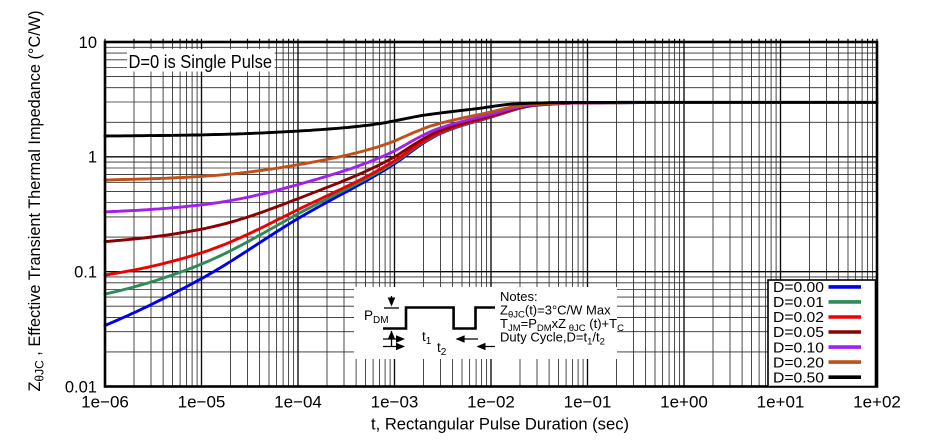 The height and width of the screenshot is (447, 950). Describe the element at coordinates (684, 402) in the screenshot. I see `svg-text: 1e+00` at that location.